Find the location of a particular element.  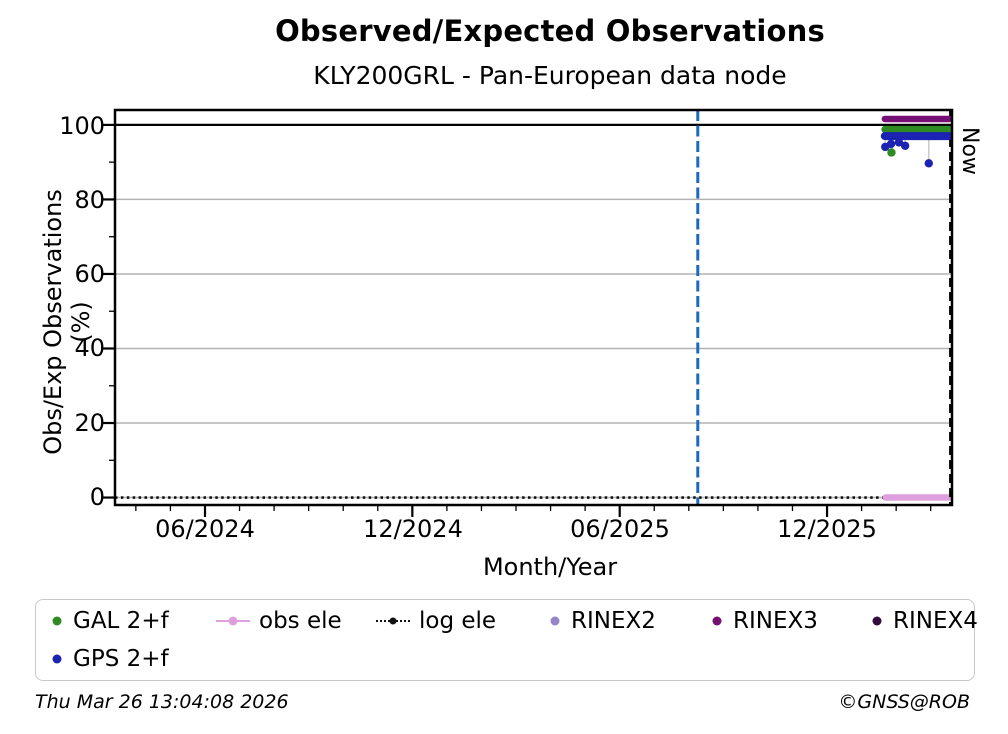

x-axis-label: Month/Year is located at coordinates (550, 567).